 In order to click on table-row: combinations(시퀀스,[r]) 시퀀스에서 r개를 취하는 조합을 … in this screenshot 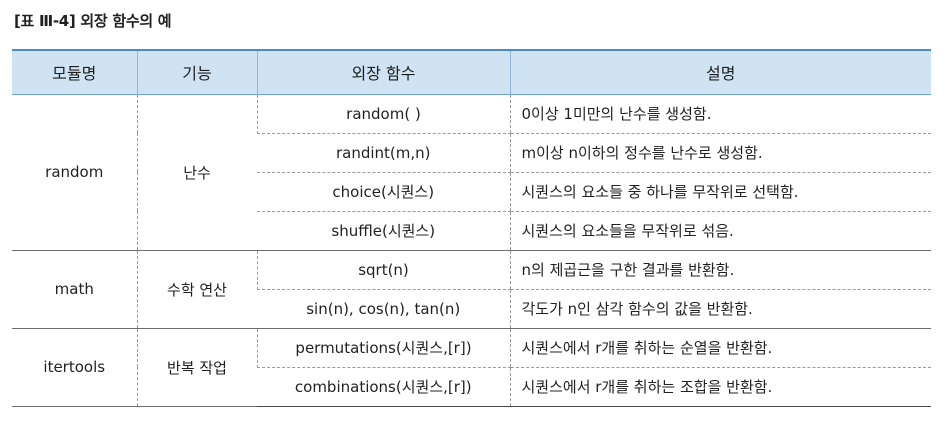, I will do `click(471, 387)`.